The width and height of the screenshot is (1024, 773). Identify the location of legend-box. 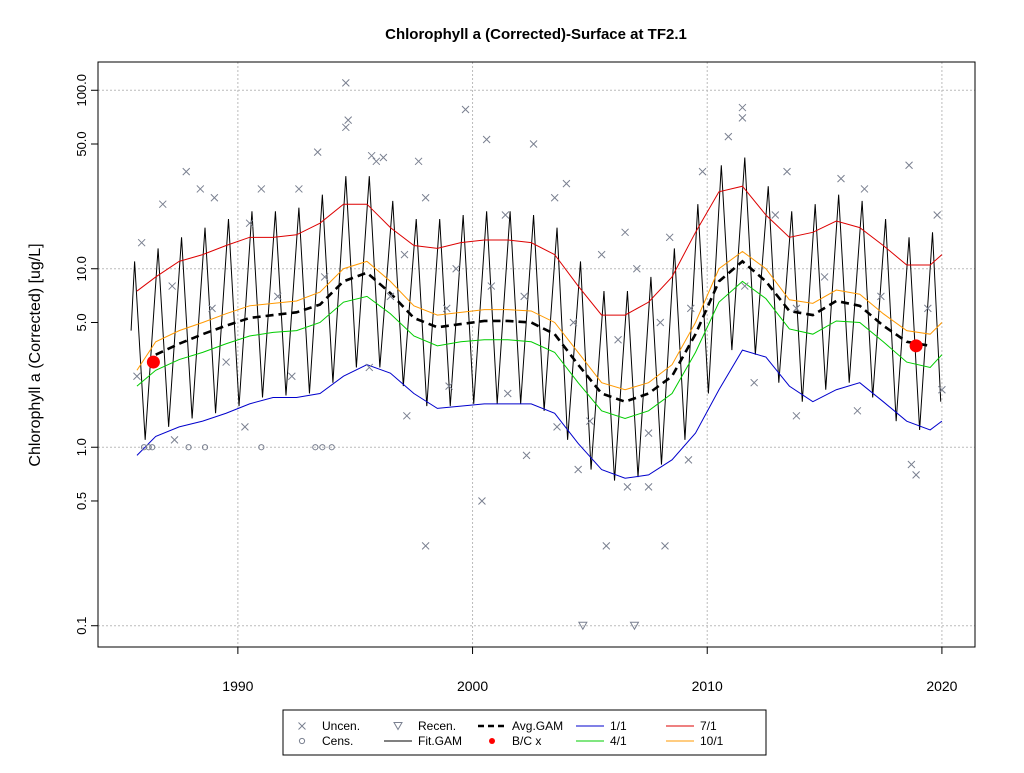
(524, 732).